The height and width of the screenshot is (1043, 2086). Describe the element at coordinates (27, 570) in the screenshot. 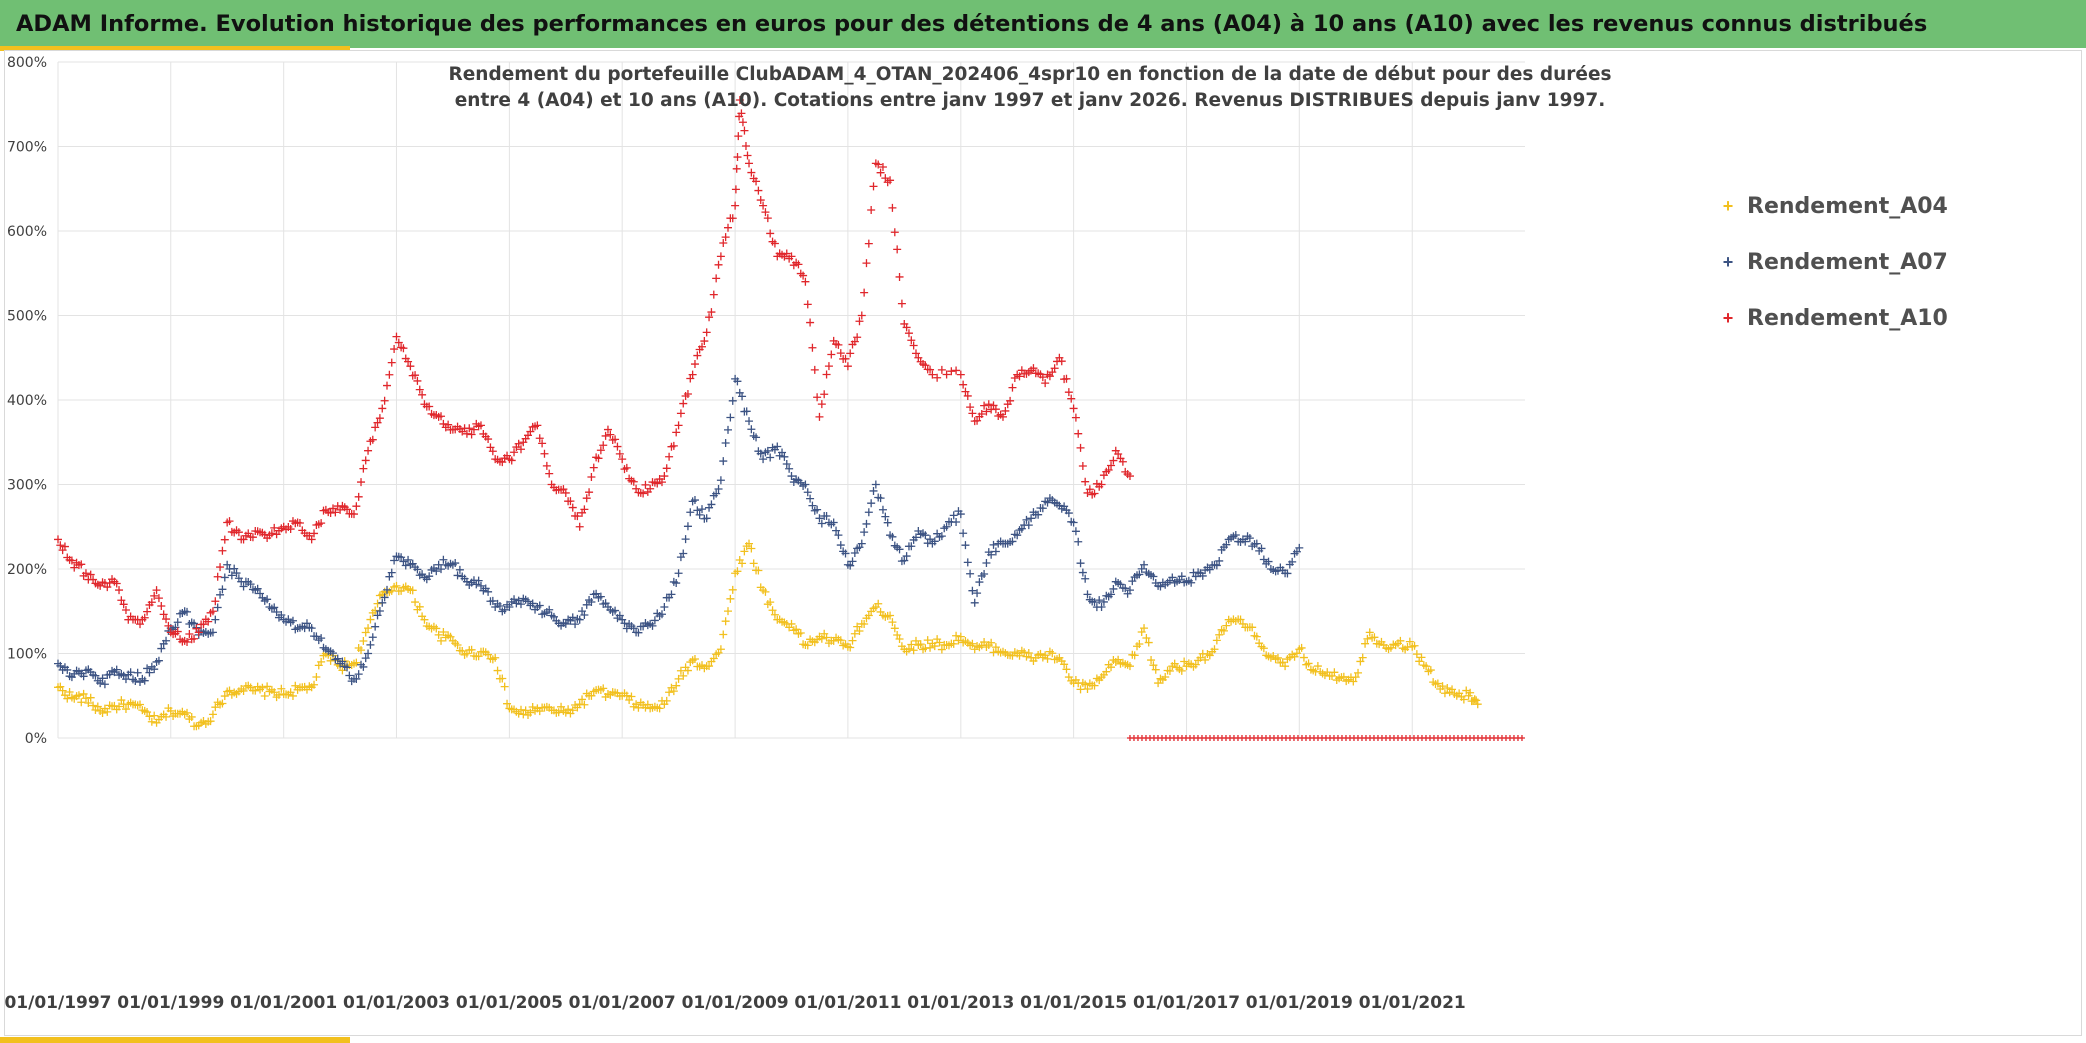

I see `y-tick-label: 200%` at that location.